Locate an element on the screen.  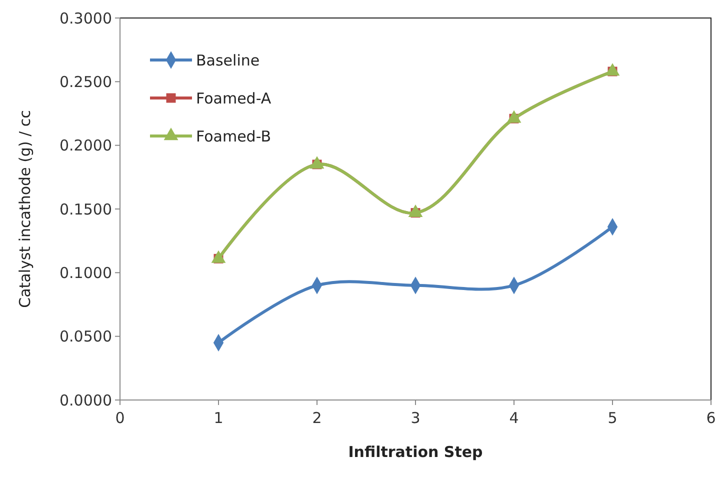
y-tick-label: 0.2000 is located at coordinates (86, 145).